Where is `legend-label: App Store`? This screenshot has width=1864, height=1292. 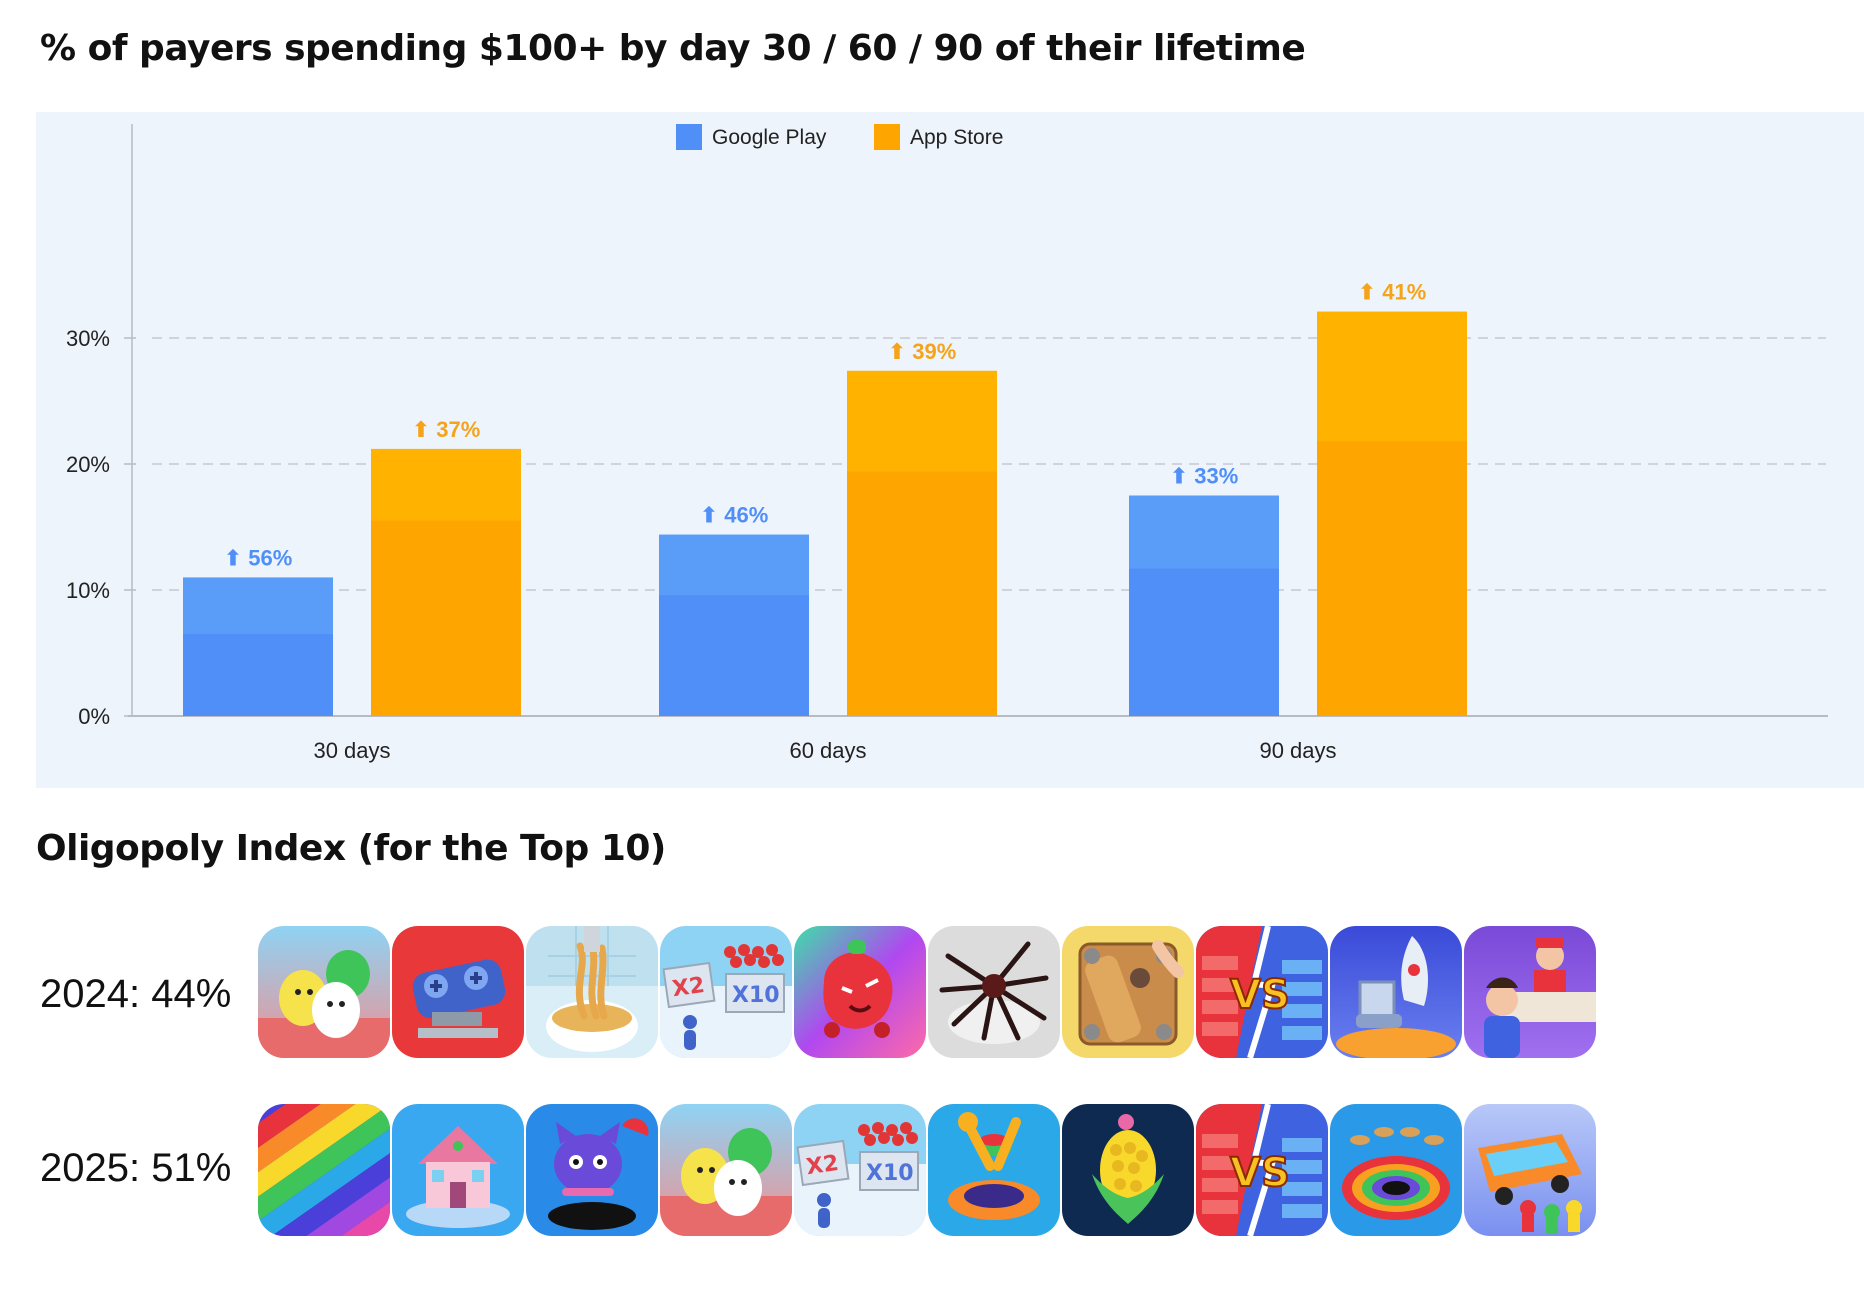
legend-label: App Store is located at coordinates (956, 137).